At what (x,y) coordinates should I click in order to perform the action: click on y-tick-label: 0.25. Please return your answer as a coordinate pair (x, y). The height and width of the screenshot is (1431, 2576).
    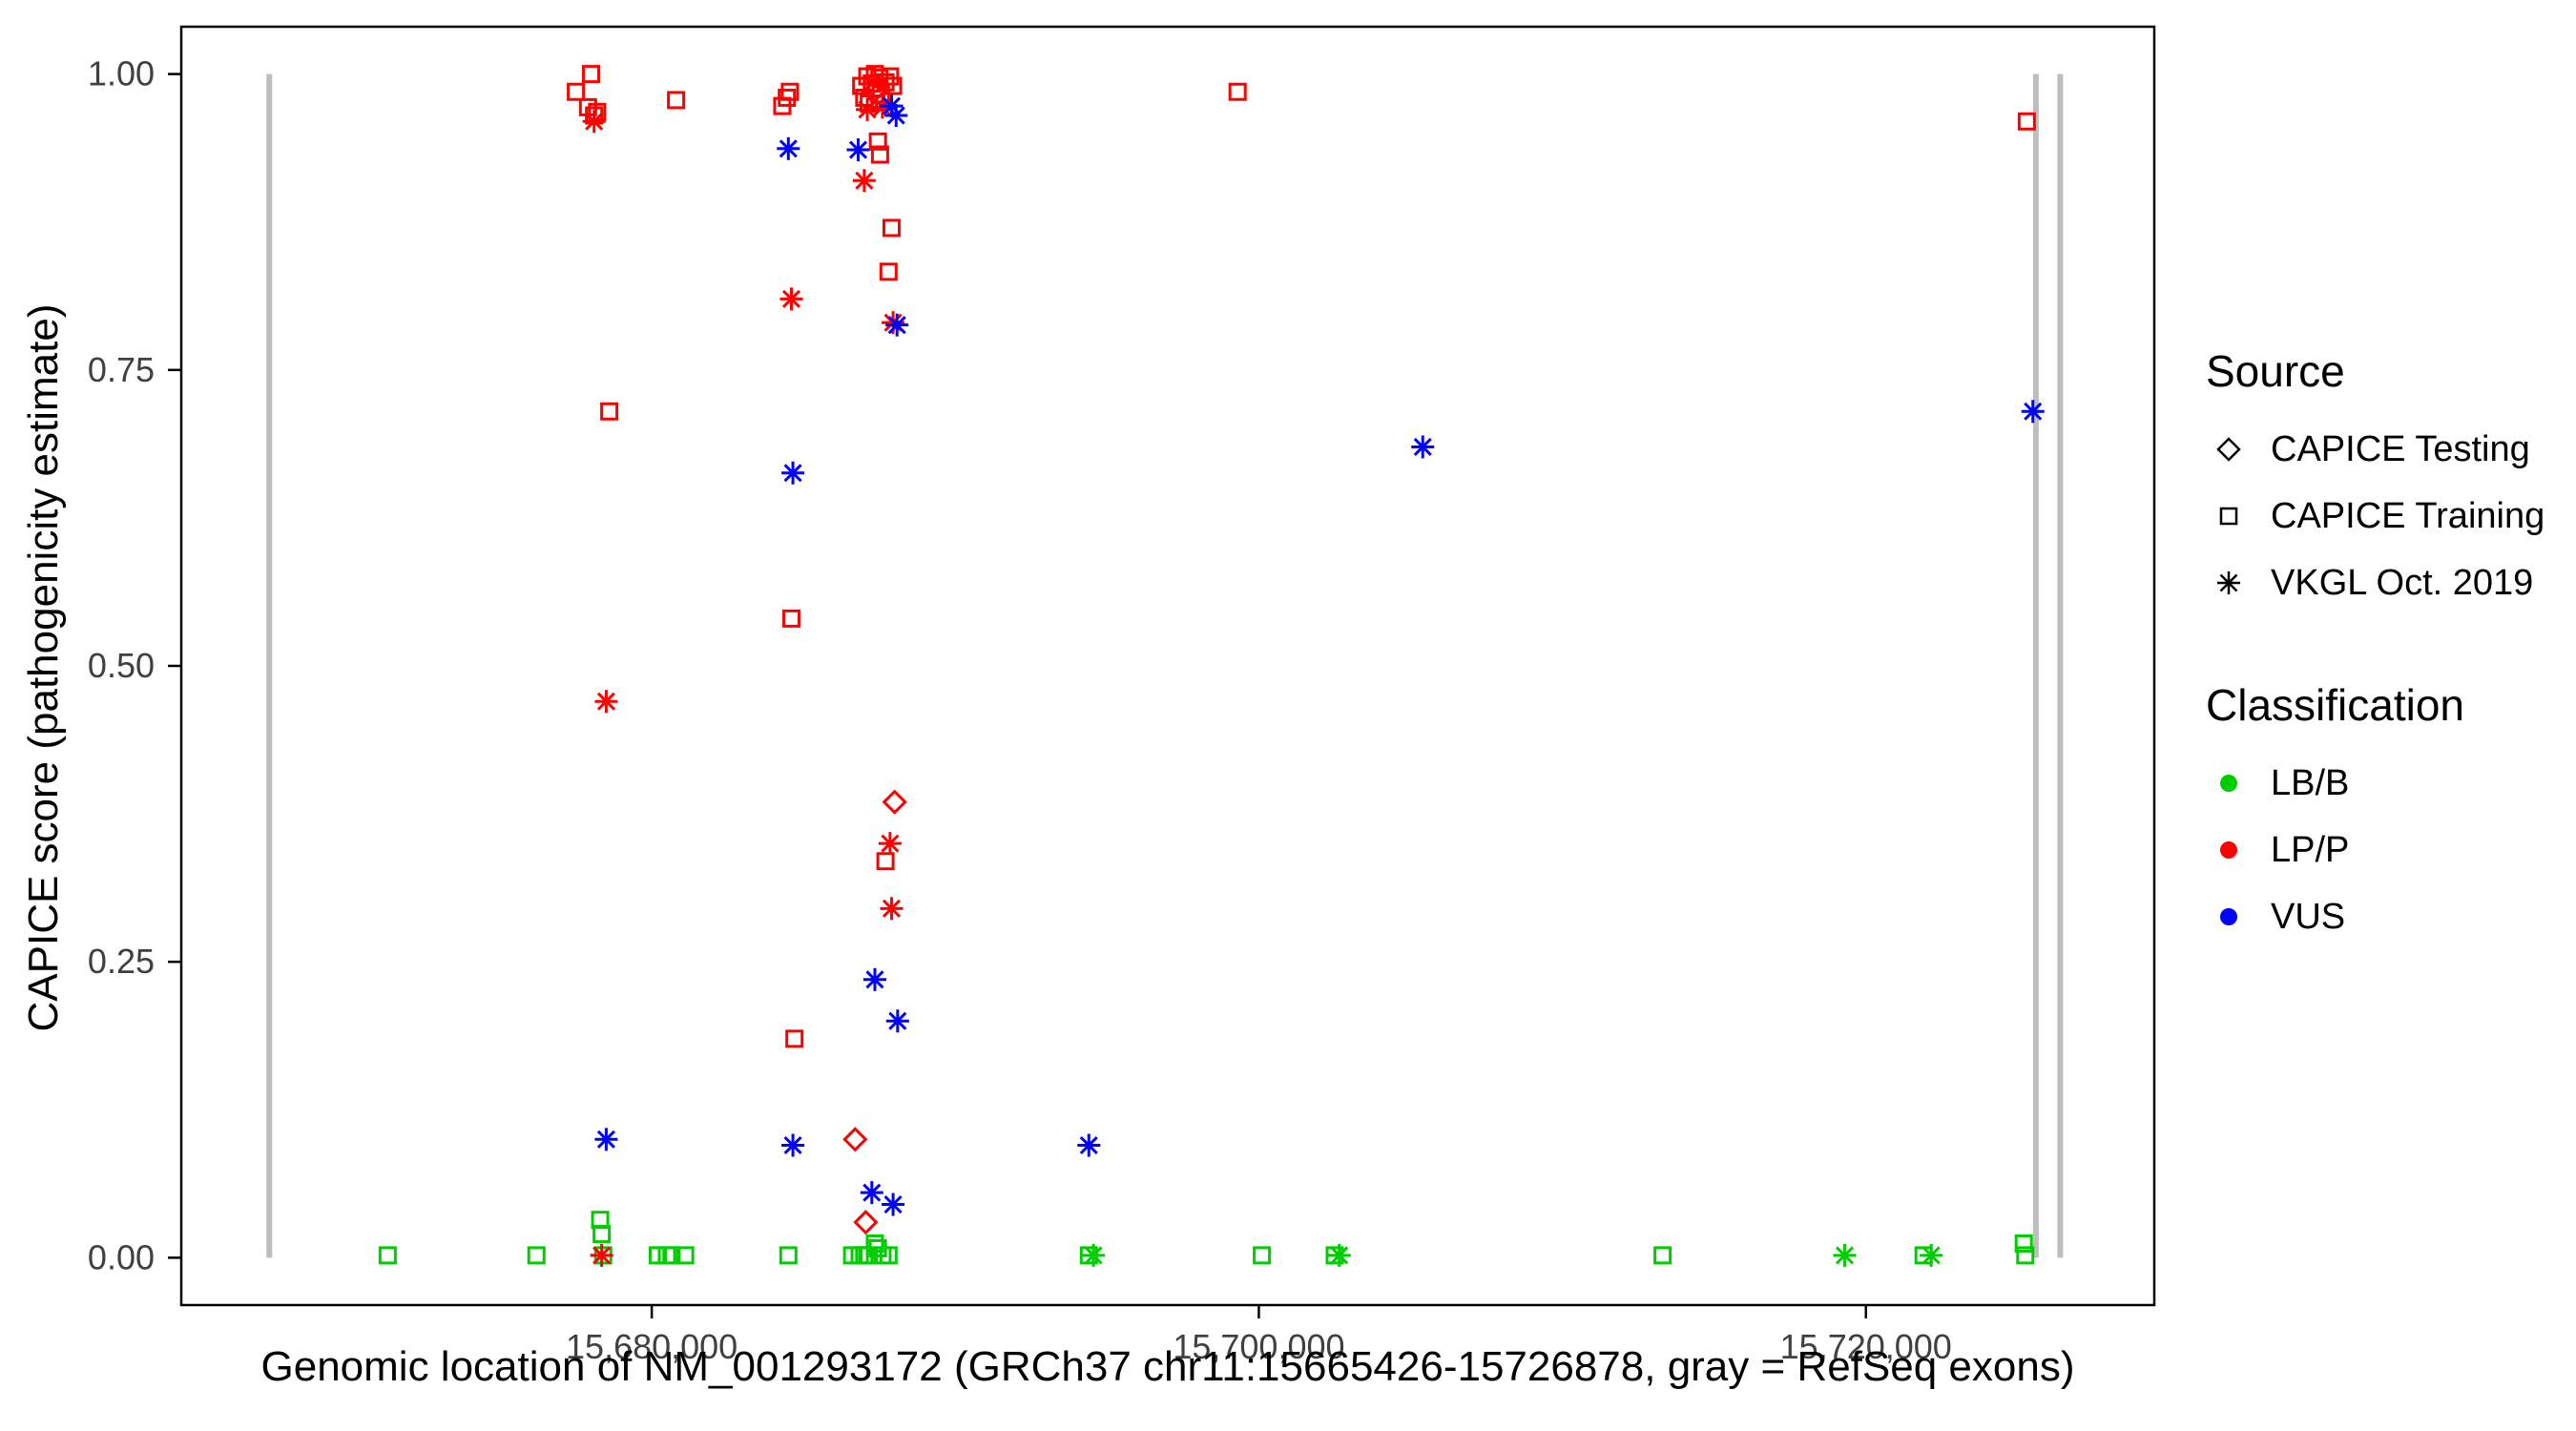
    Looking at the image, I should click on (121, 962).